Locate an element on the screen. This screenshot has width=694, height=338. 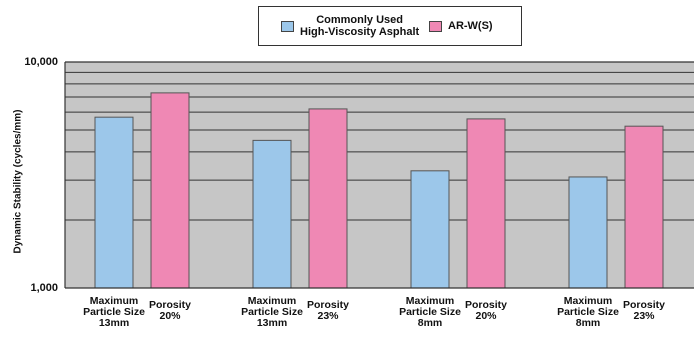
legend-swatch-pink is located at coordinates (435, 26).